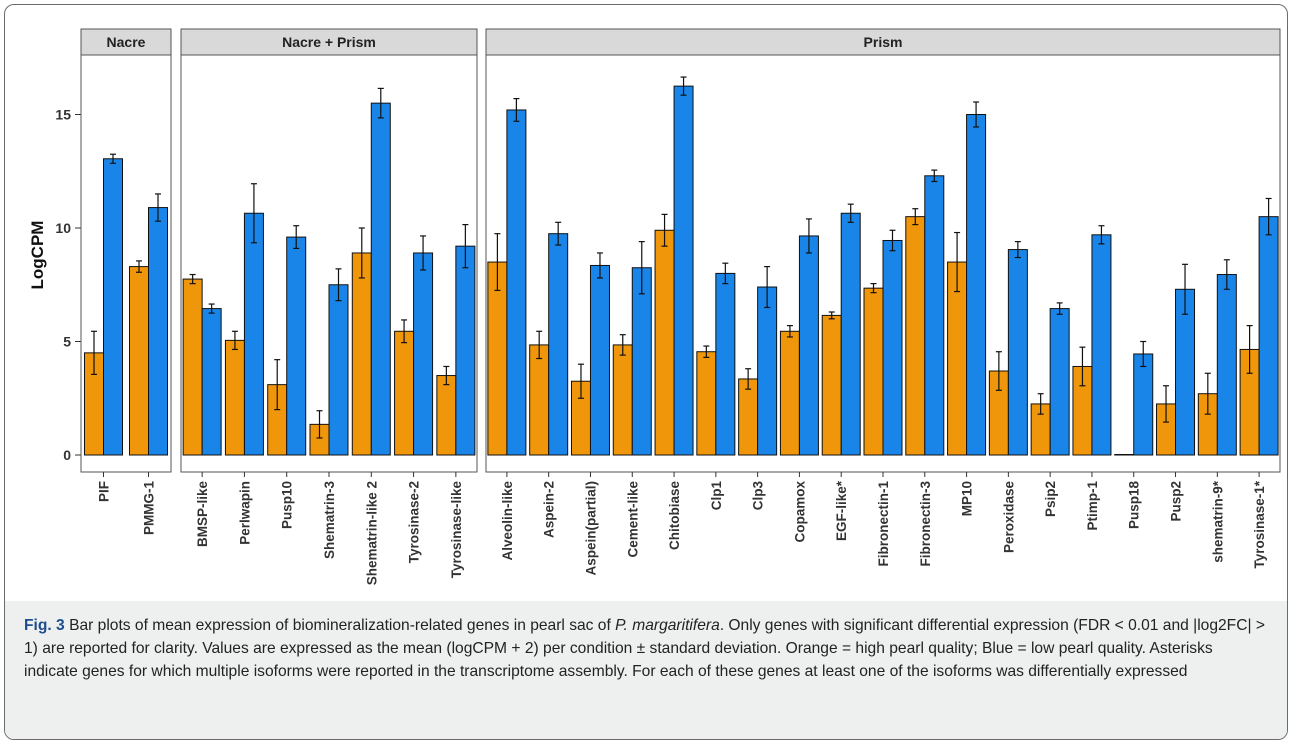 The height and width of the screenshot is (746, 1295). Describe the element at coordinates (1259, 524) in the screenshot. I see `x-tick-label: Tyrosinase-1*` at that location.